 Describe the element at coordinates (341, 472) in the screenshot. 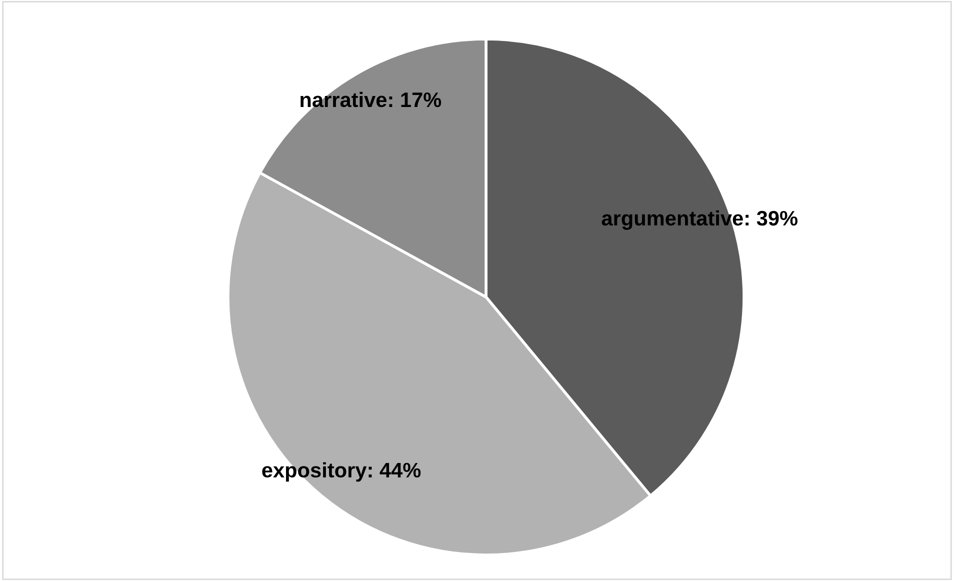

I see `slice-label: expository: 44%` at that location.